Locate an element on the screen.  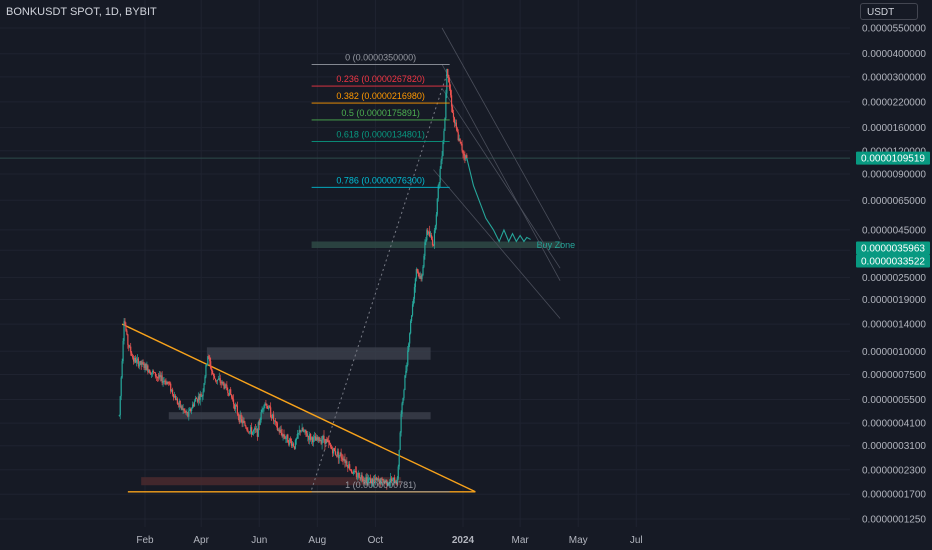
channel-line is located at coordinates (497, 244).